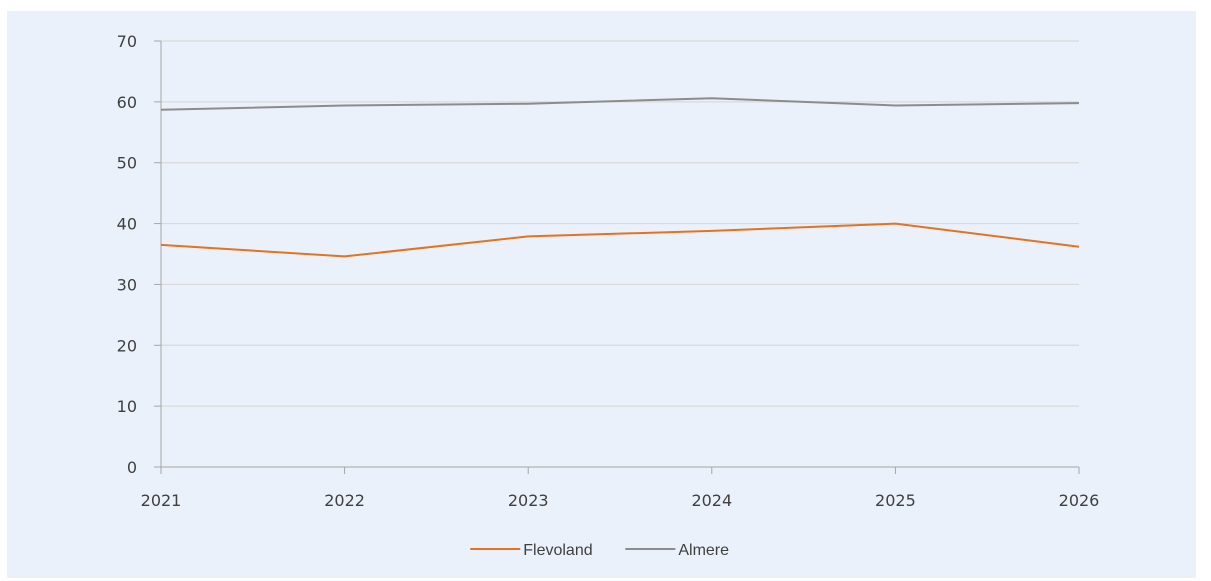 This screenshot has height=581, width=1211. I want to click on y-tick-label: 10, so click(127, 406).